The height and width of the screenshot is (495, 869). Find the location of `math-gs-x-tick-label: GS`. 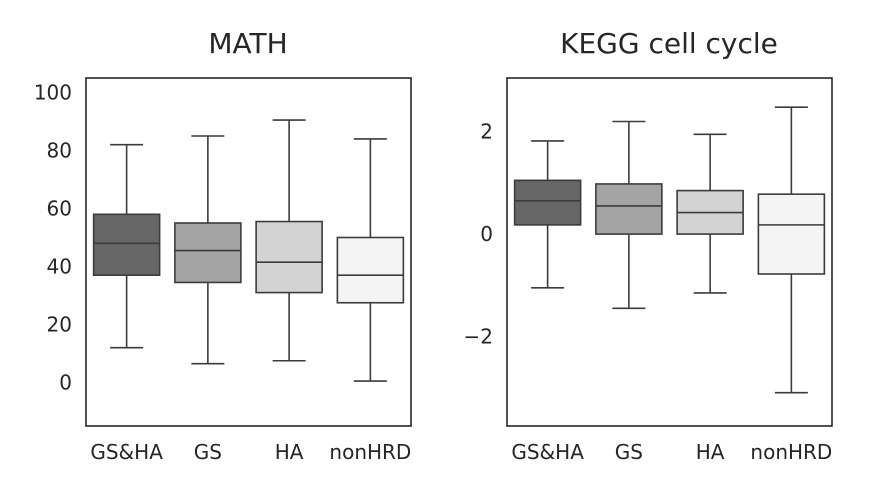

math-gs-x-tick-label: GS is located at coordinates (208, 452).